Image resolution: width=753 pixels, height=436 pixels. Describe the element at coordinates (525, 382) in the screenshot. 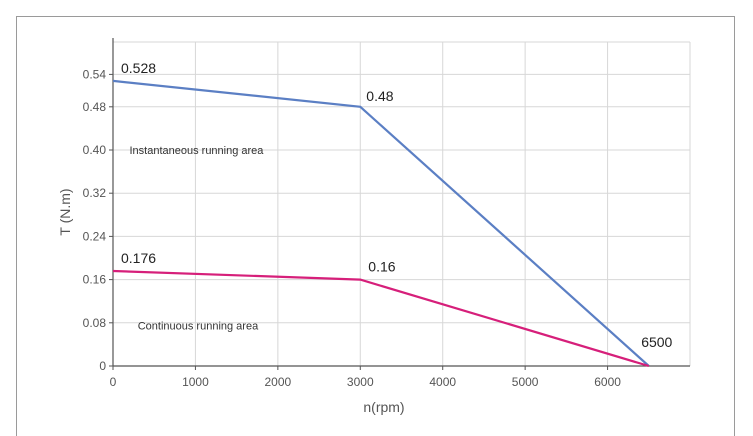

I see `x-tick-label: 5000` at that location.